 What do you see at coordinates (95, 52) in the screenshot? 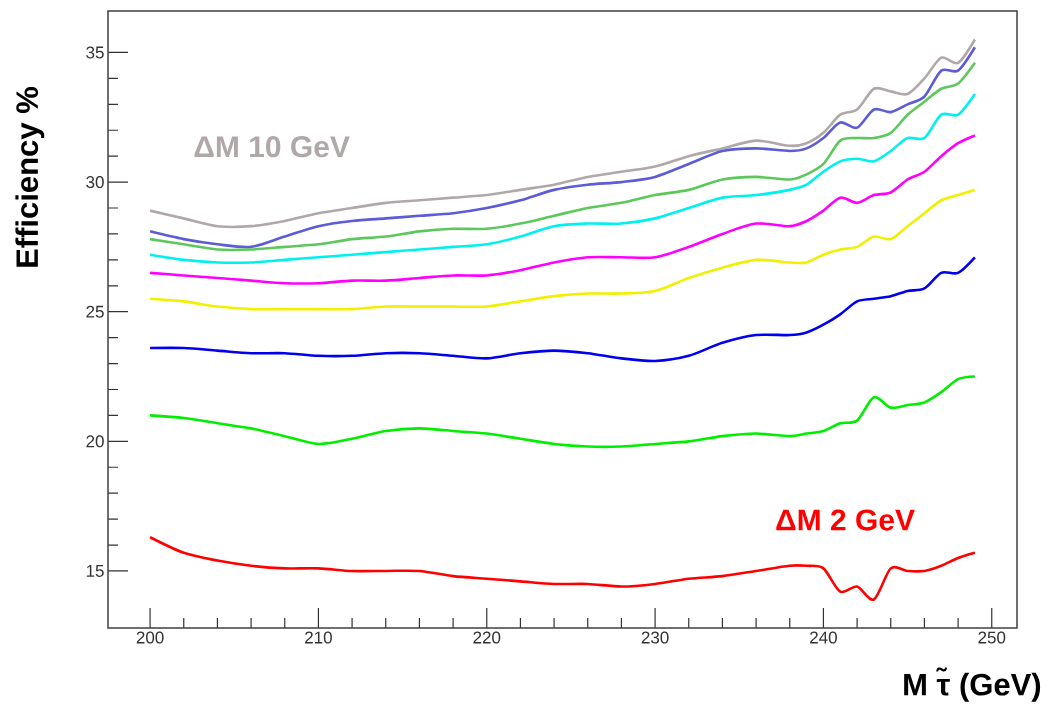
I see `y-tick-label: 35` at bounding box center [95, 52].